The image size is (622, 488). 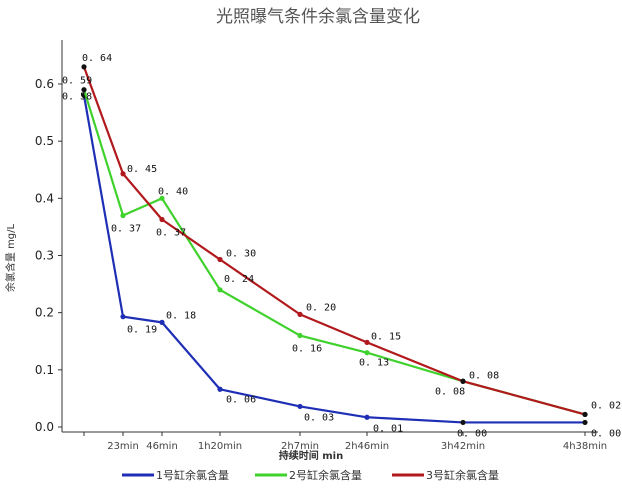 I want to click on x-tick-label: 4h38min, so click(x=585, y=446).